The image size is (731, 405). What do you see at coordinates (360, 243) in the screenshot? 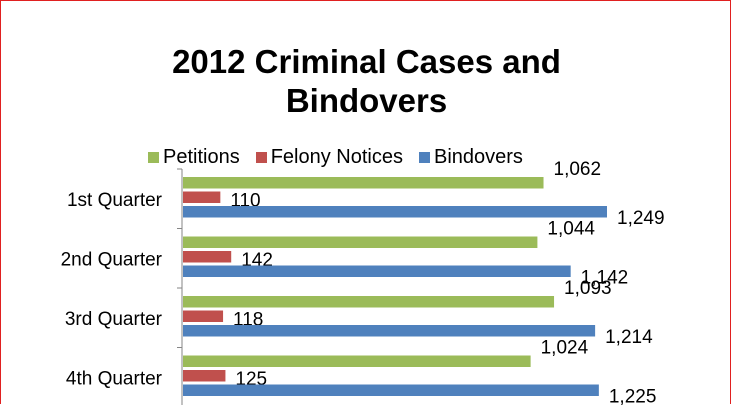
I see `bar-petitions-2nd-quarter` at bounding box center [360, 243].